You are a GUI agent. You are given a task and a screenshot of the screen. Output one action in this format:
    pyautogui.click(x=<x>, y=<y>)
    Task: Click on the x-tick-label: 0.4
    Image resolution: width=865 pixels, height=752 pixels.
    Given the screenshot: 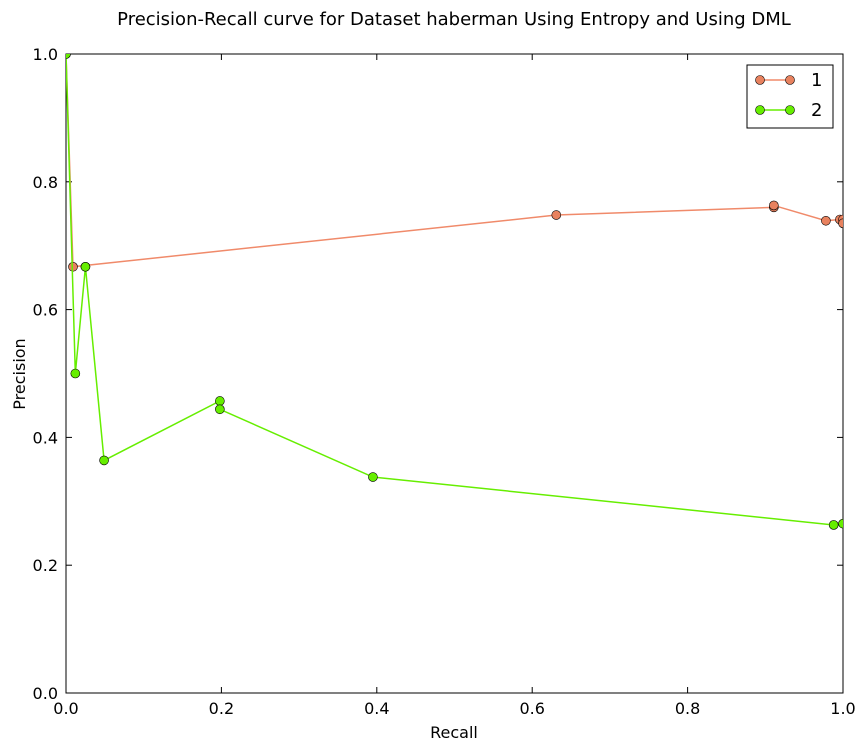 What is the action you would take?
    pyautogui.click(x=376, y=708)
    